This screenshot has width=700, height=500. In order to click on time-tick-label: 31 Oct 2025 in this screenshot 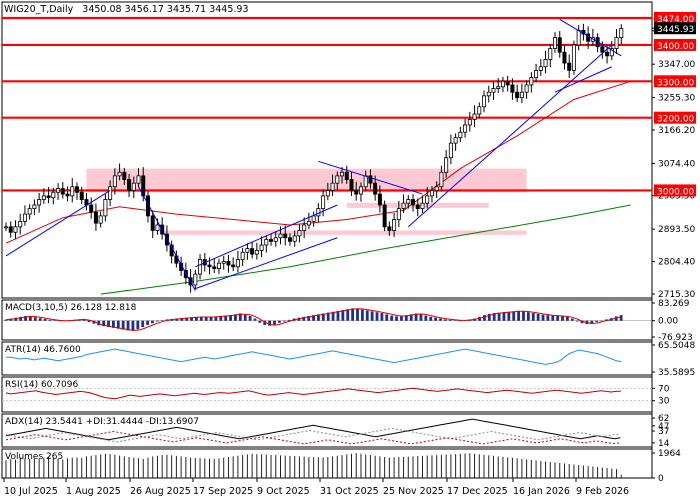, I will do `click(349, 491)`.